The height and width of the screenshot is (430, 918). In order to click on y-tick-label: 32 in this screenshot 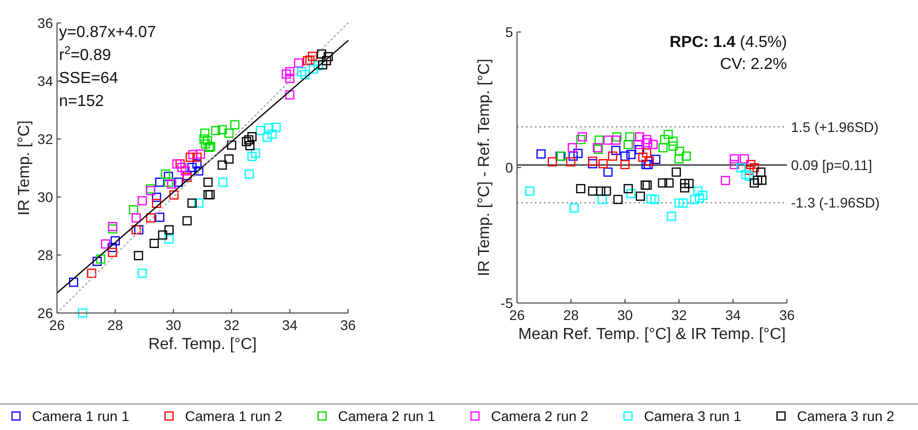, I will do `click(45, 138)`.